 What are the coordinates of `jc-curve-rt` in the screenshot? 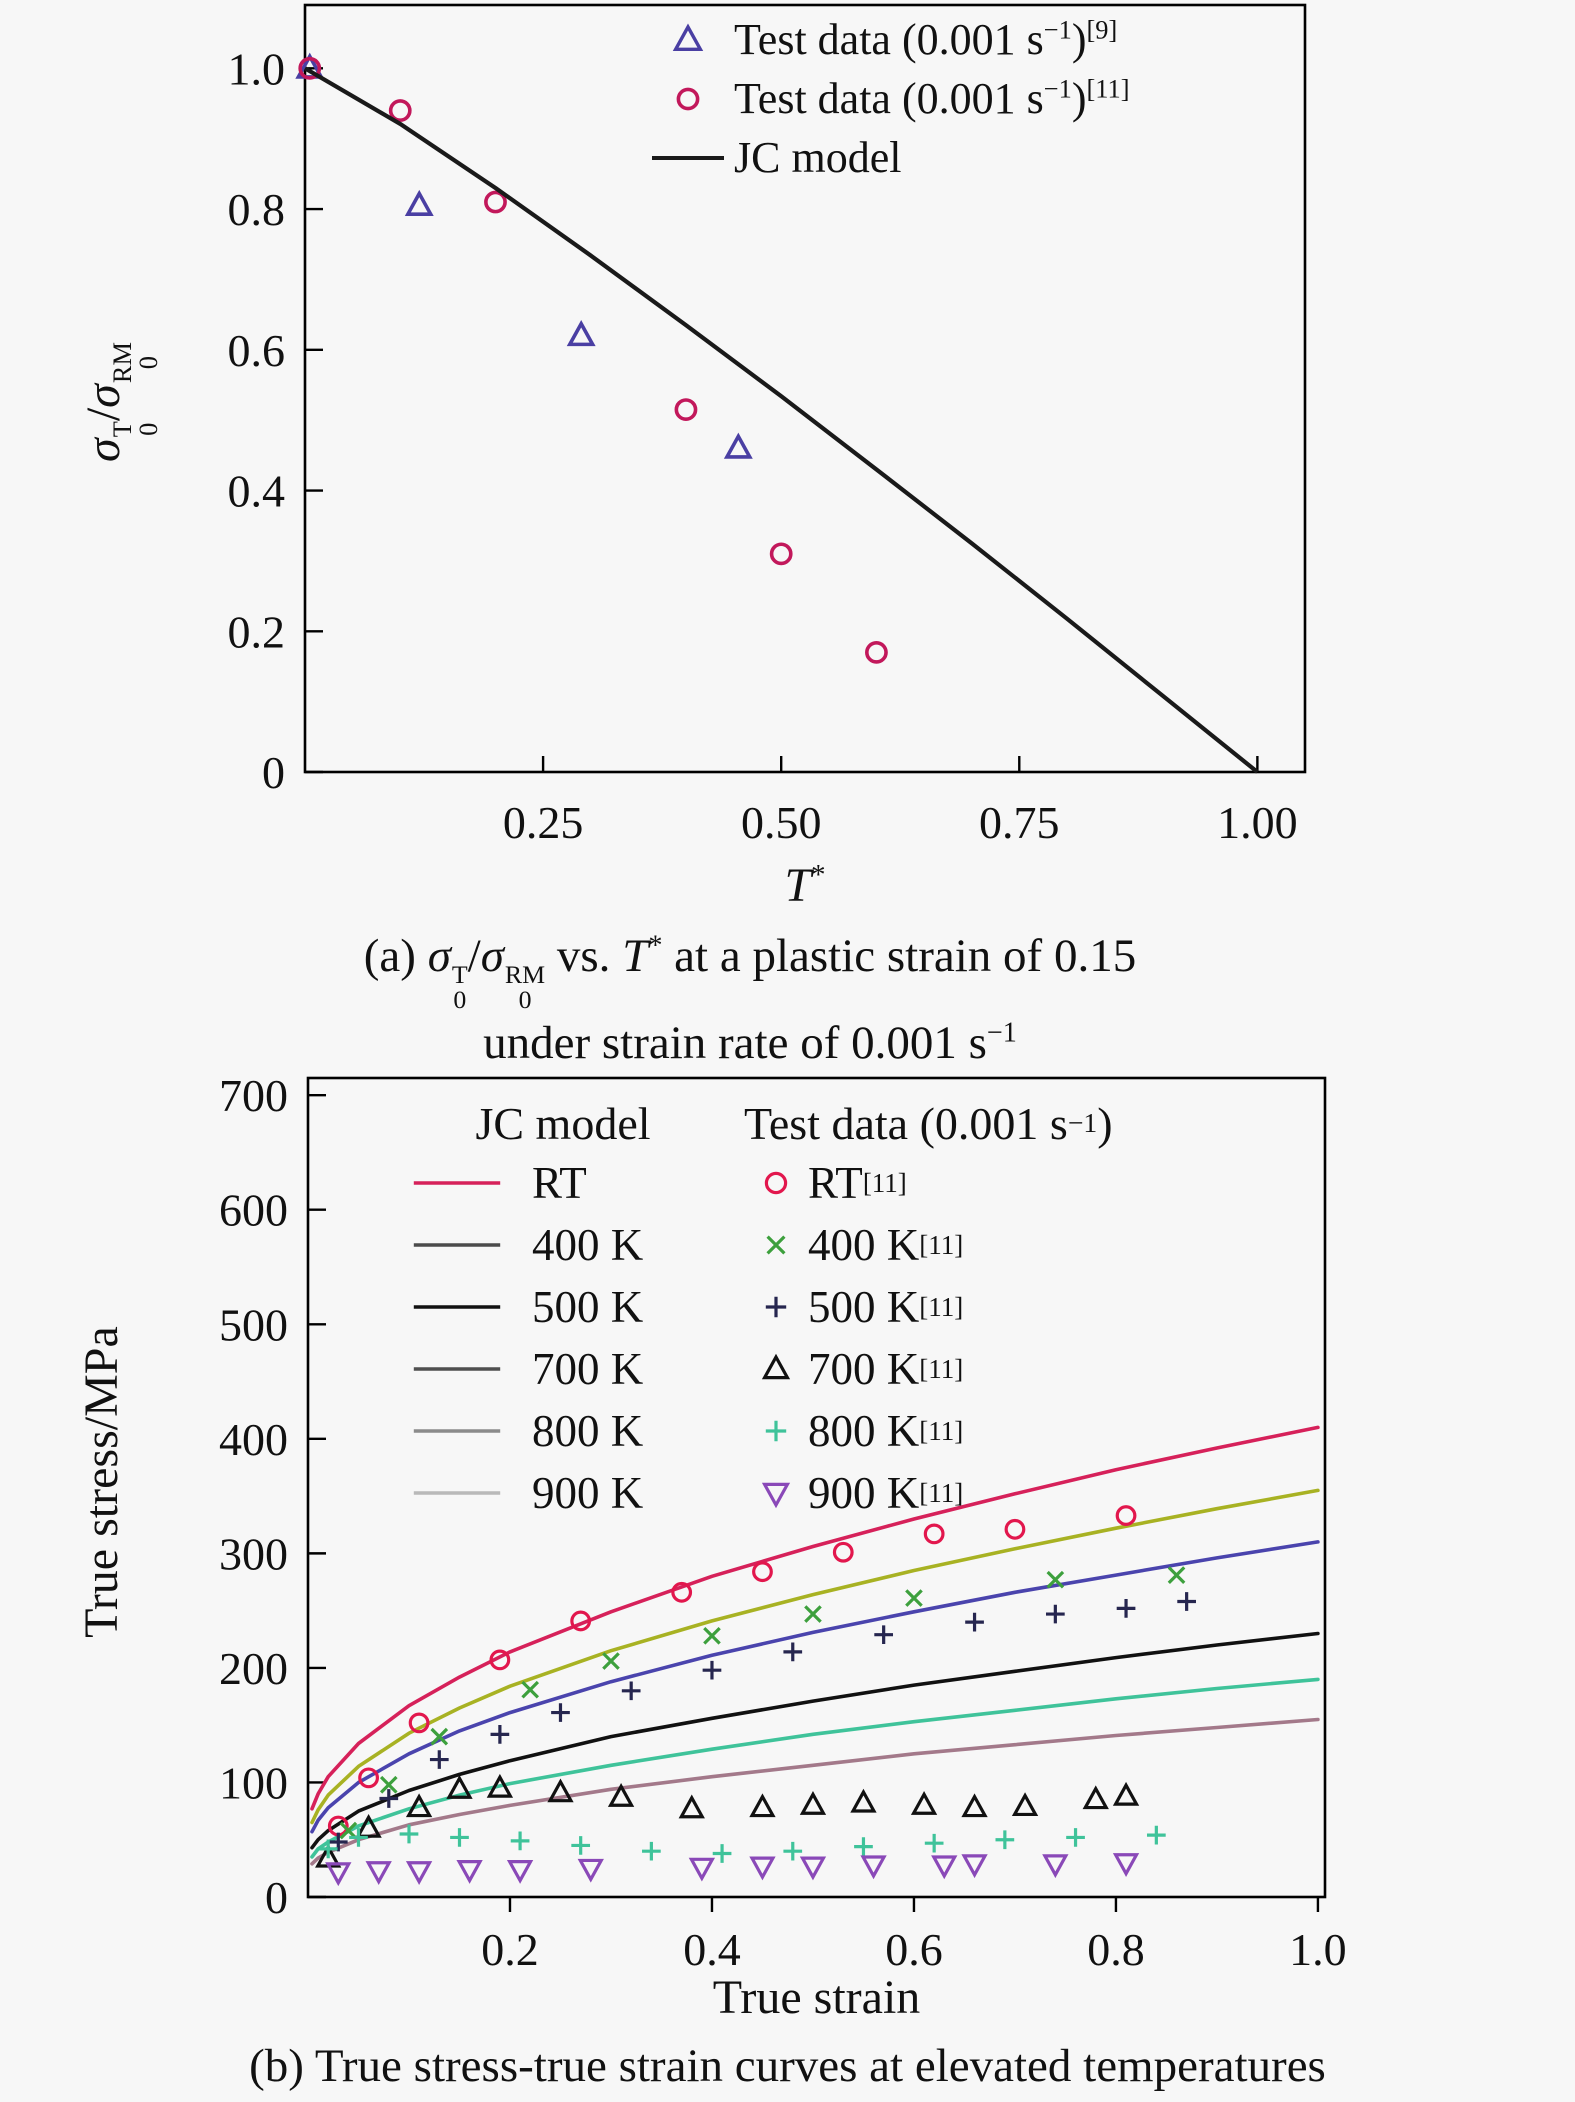 It's located at (815, 1618).